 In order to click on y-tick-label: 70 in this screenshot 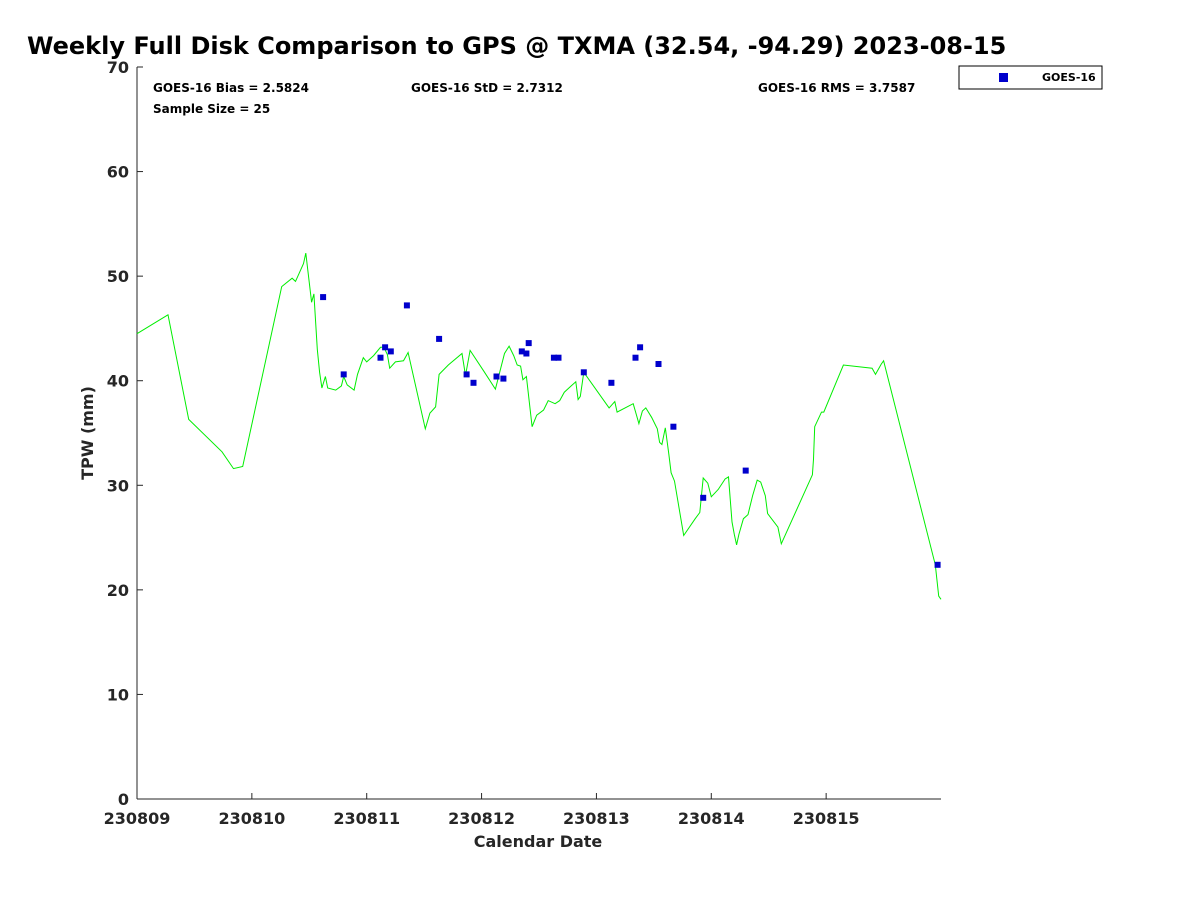, I will do `click(118, 67)`.